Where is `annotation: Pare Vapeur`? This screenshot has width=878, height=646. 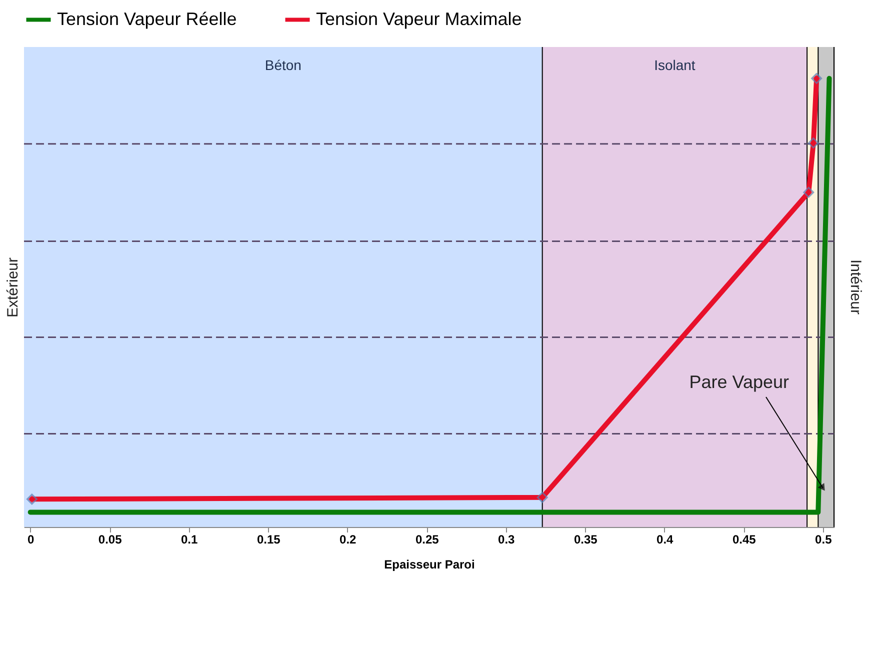 annotation: Pare Vapeur is located at coordinates (739, 382).